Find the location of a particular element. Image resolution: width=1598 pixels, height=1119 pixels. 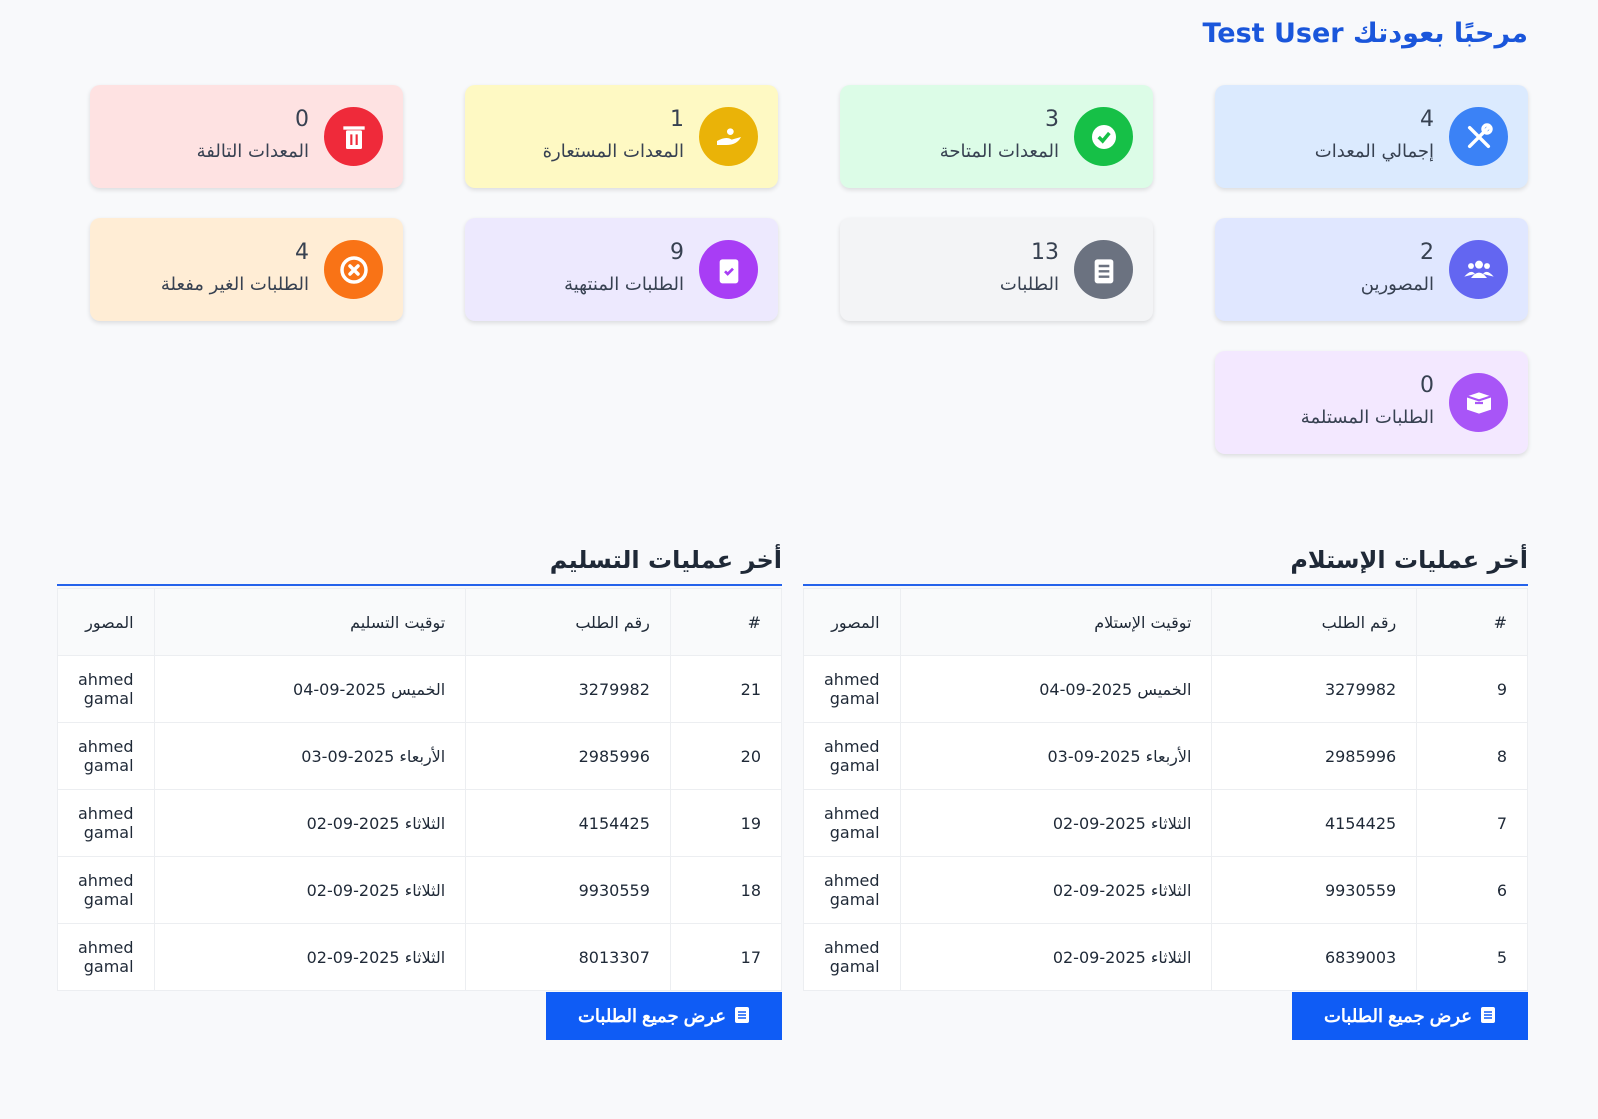

header-row: # رقم الطلب توقيت التسليم المصور is located at coordinates (420, 622).